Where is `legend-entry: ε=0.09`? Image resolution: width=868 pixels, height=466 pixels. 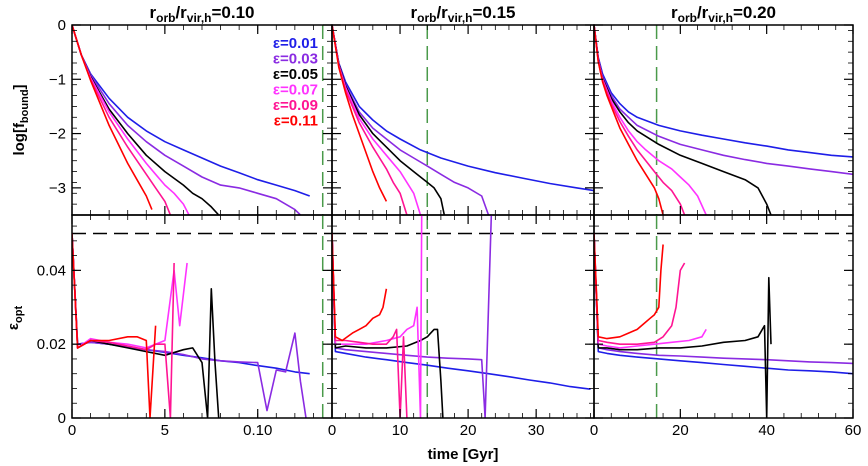 legend-entry: ε=0.09 is located at coordinates (295, 105).